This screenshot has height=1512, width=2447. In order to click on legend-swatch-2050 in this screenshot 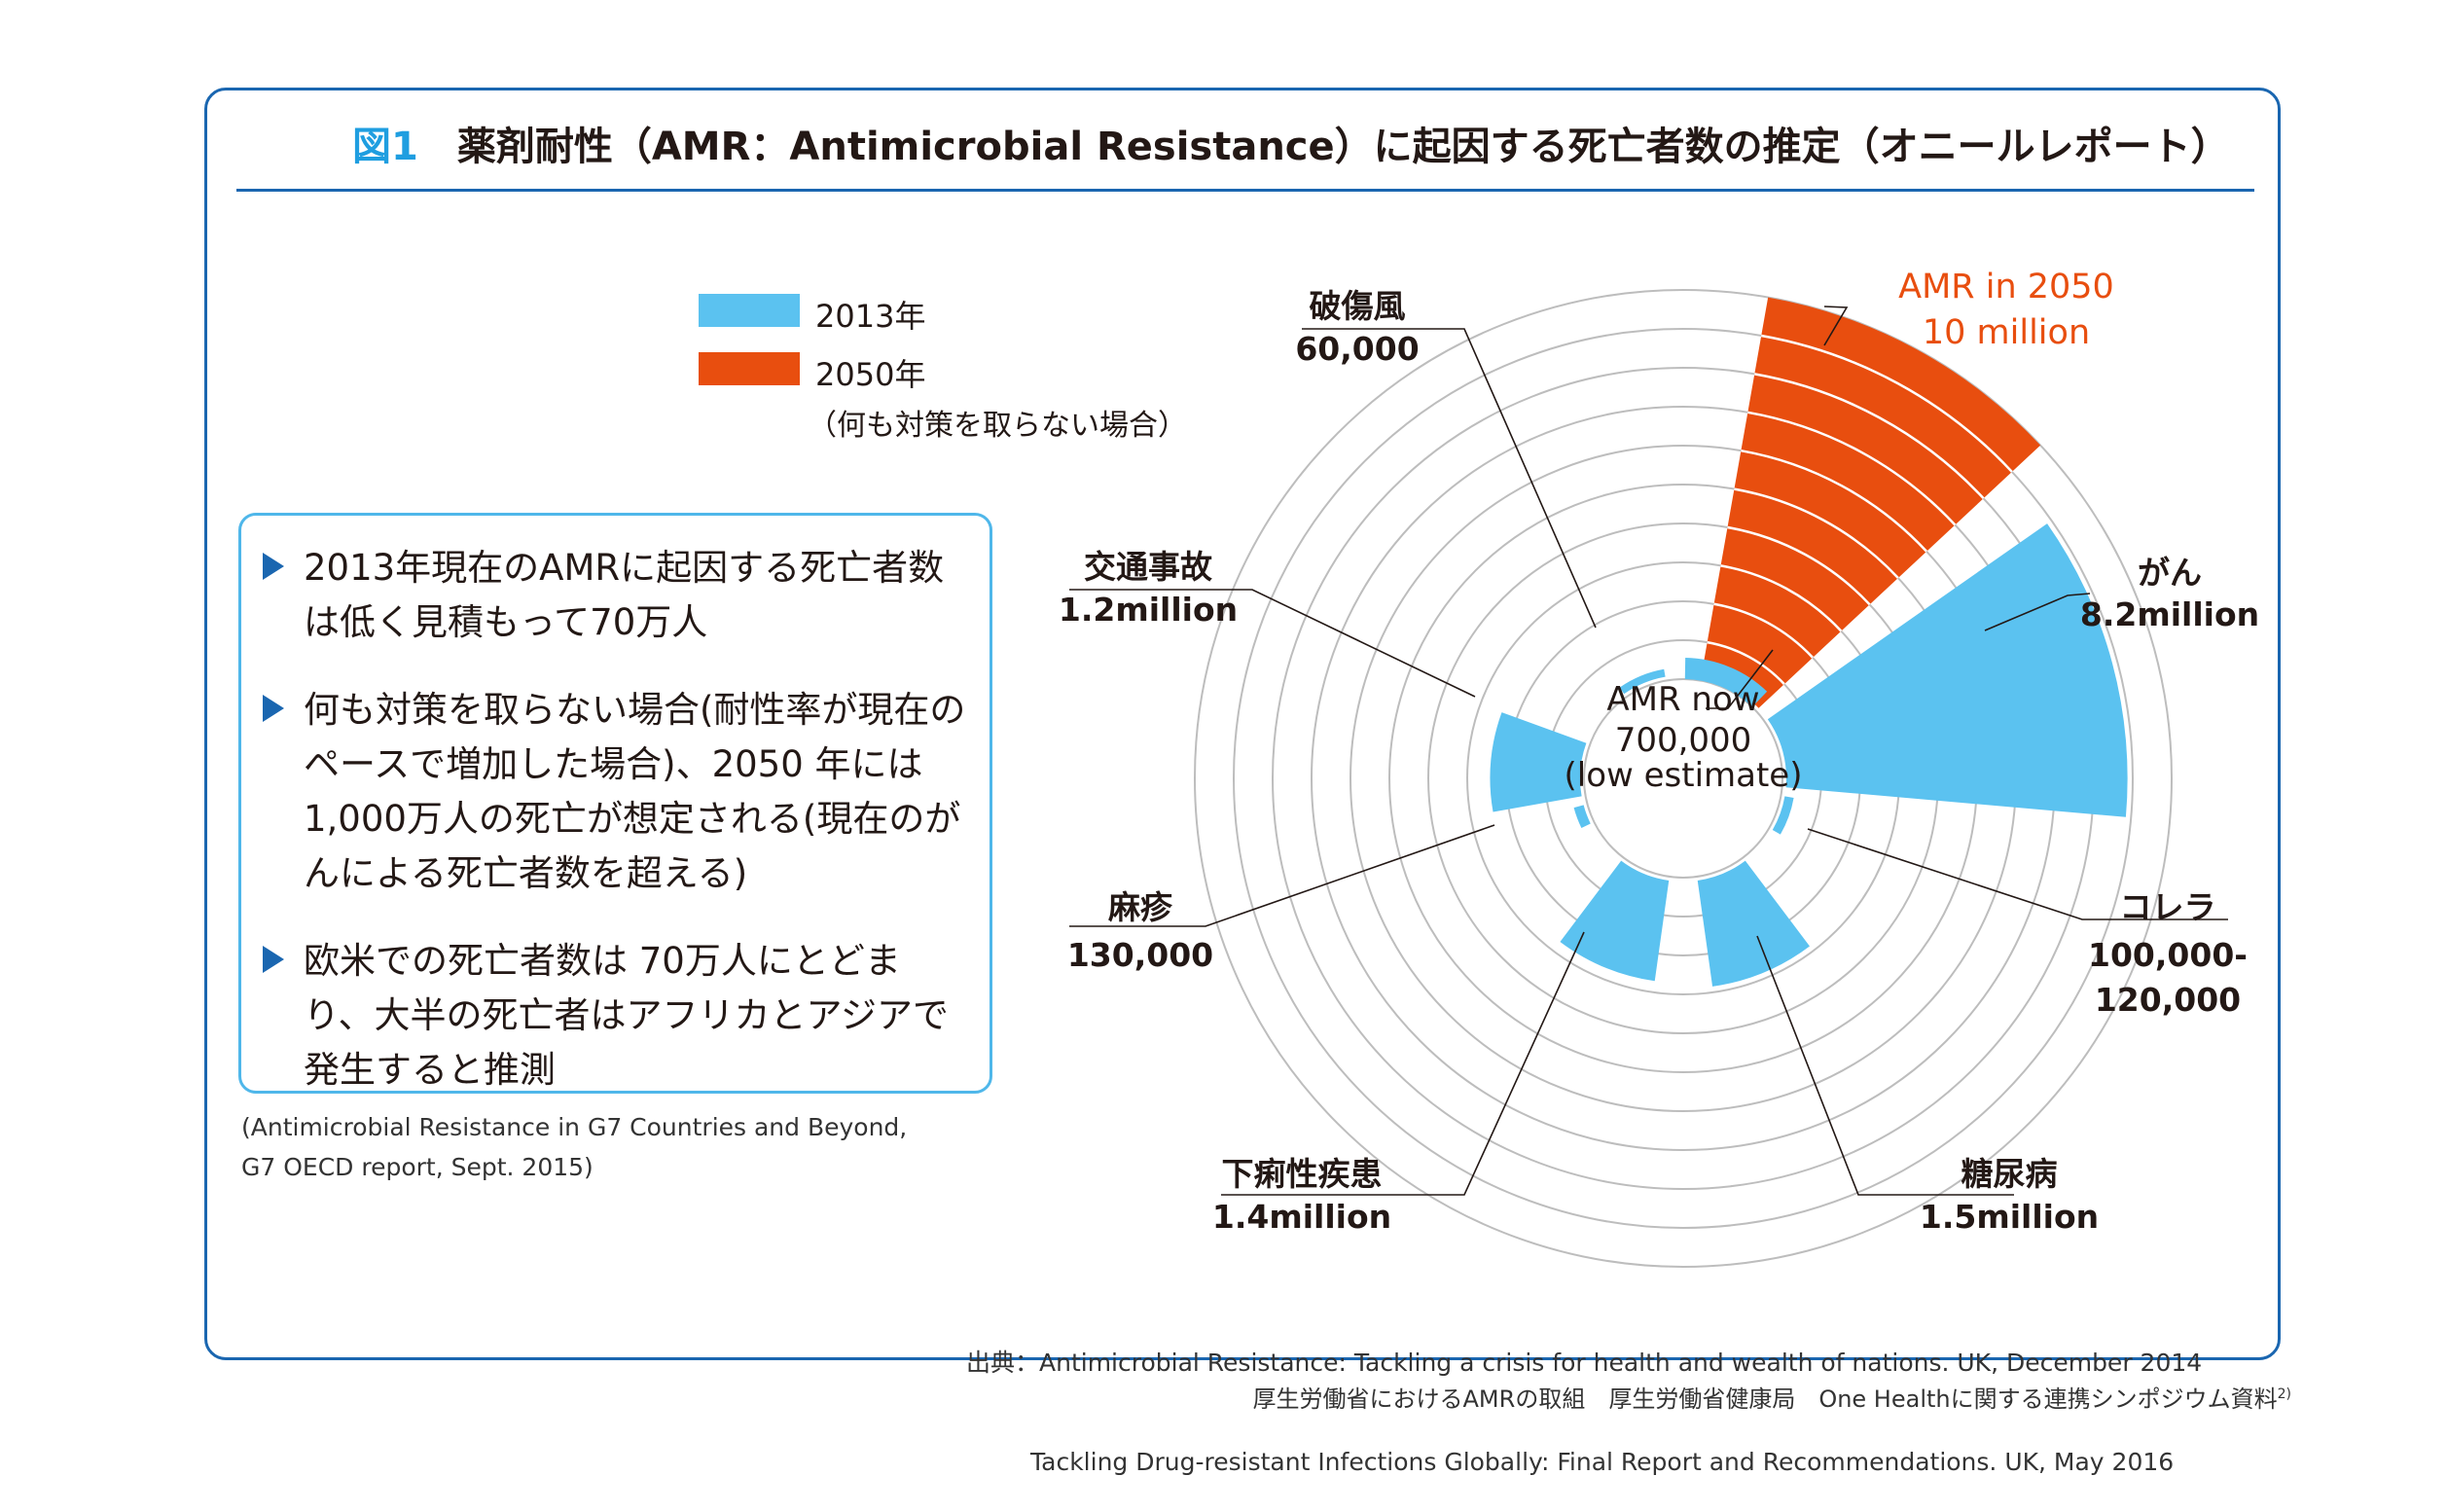, I will do `click(749, 368)`.